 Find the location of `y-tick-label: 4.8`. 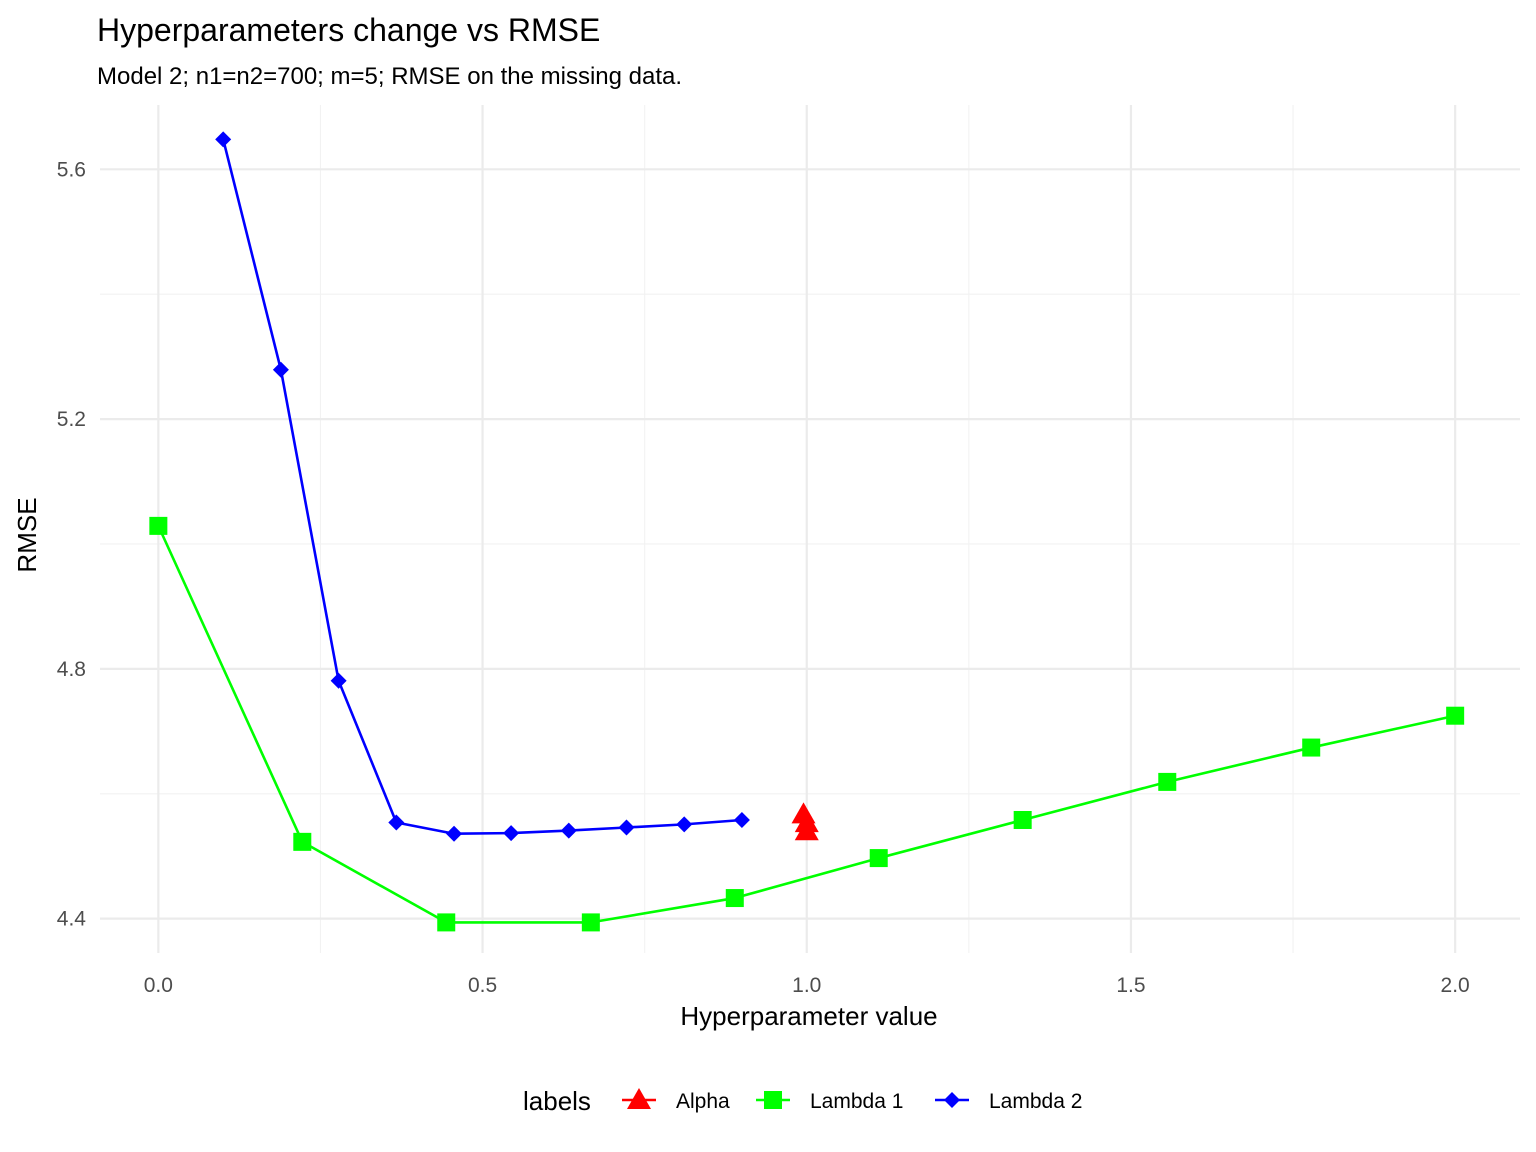

y-tick-label: 4.8 is located at coordinates (71, 669).